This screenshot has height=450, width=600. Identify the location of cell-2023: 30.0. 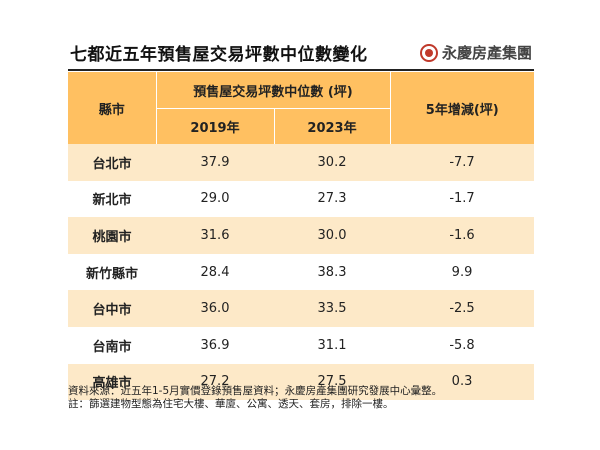
(332, 235).